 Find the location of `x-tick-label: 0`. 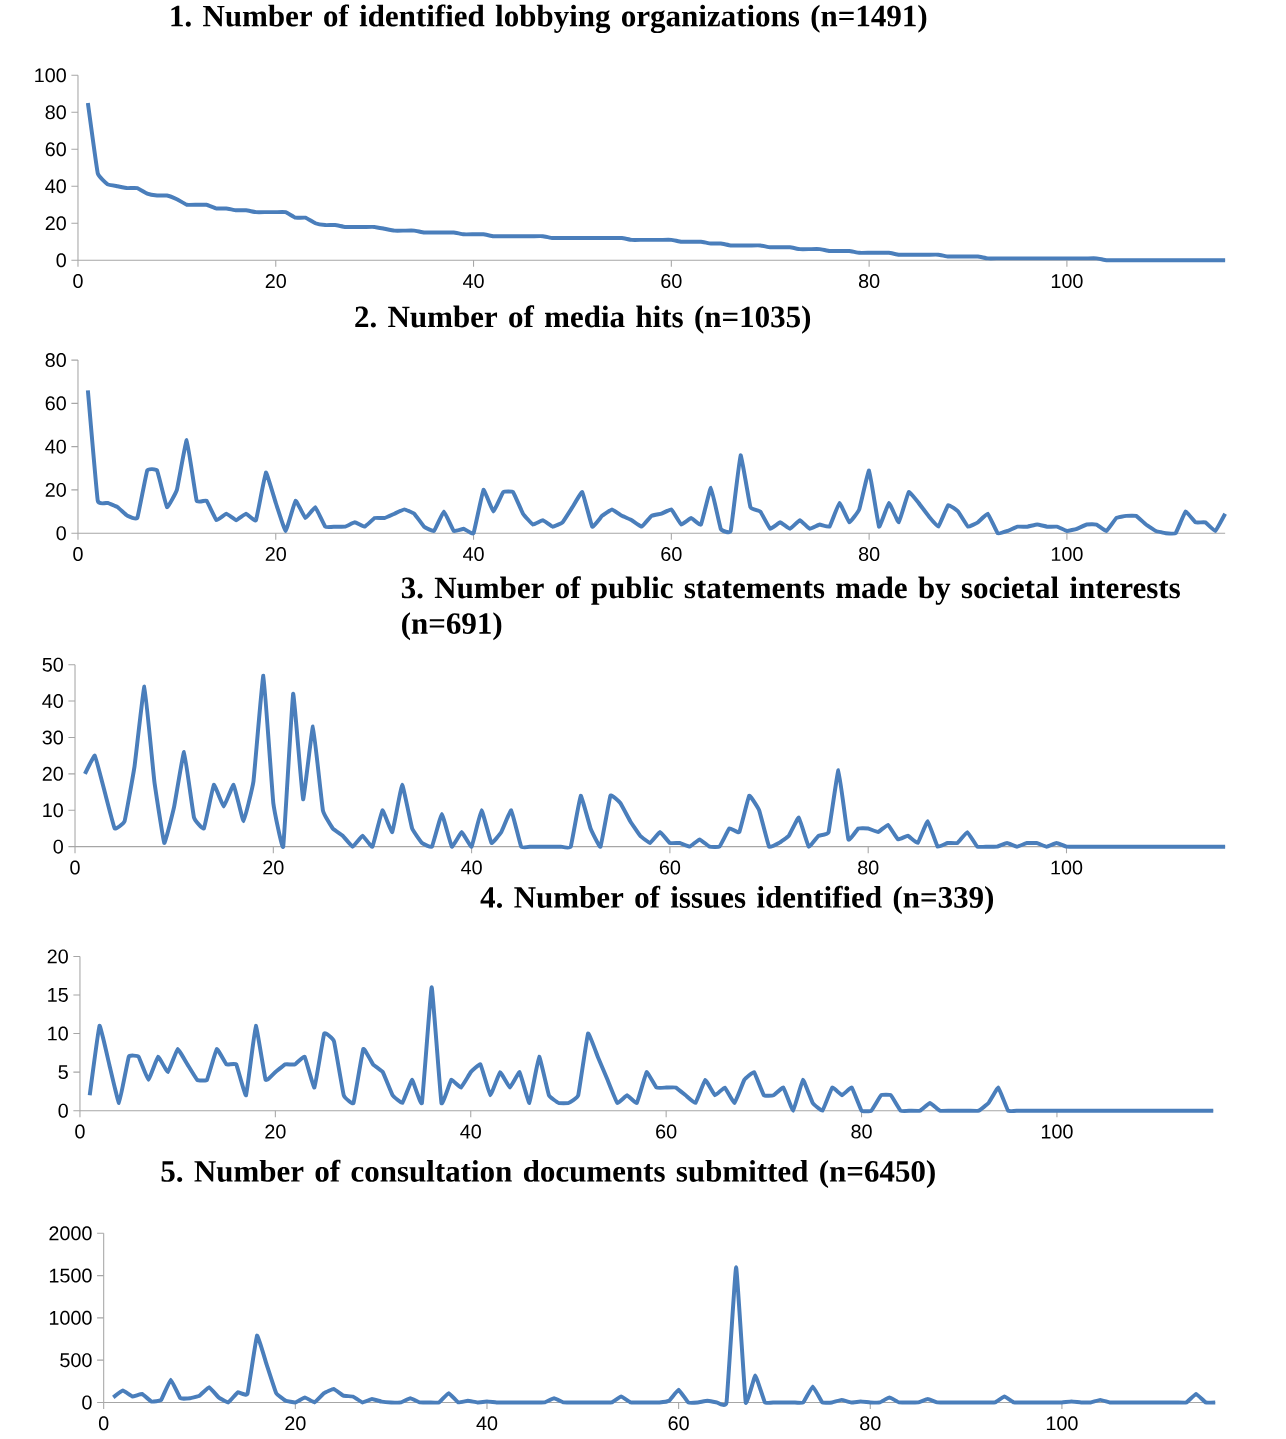

x-tick-label: 0 is located at coordinates (104, 1423).